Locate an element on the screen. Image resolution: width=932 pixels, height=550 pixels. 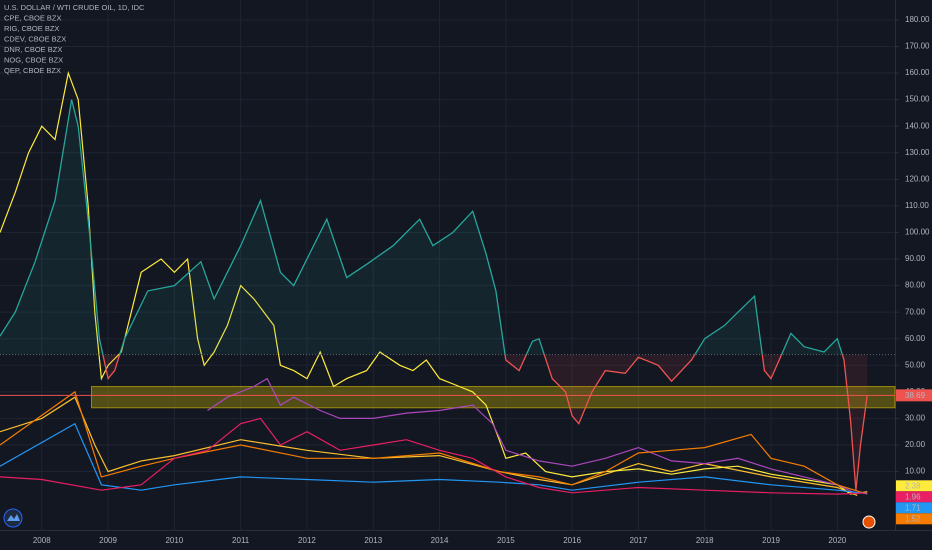
x-tick-label: 2017 is located at coordinates (639, 540).